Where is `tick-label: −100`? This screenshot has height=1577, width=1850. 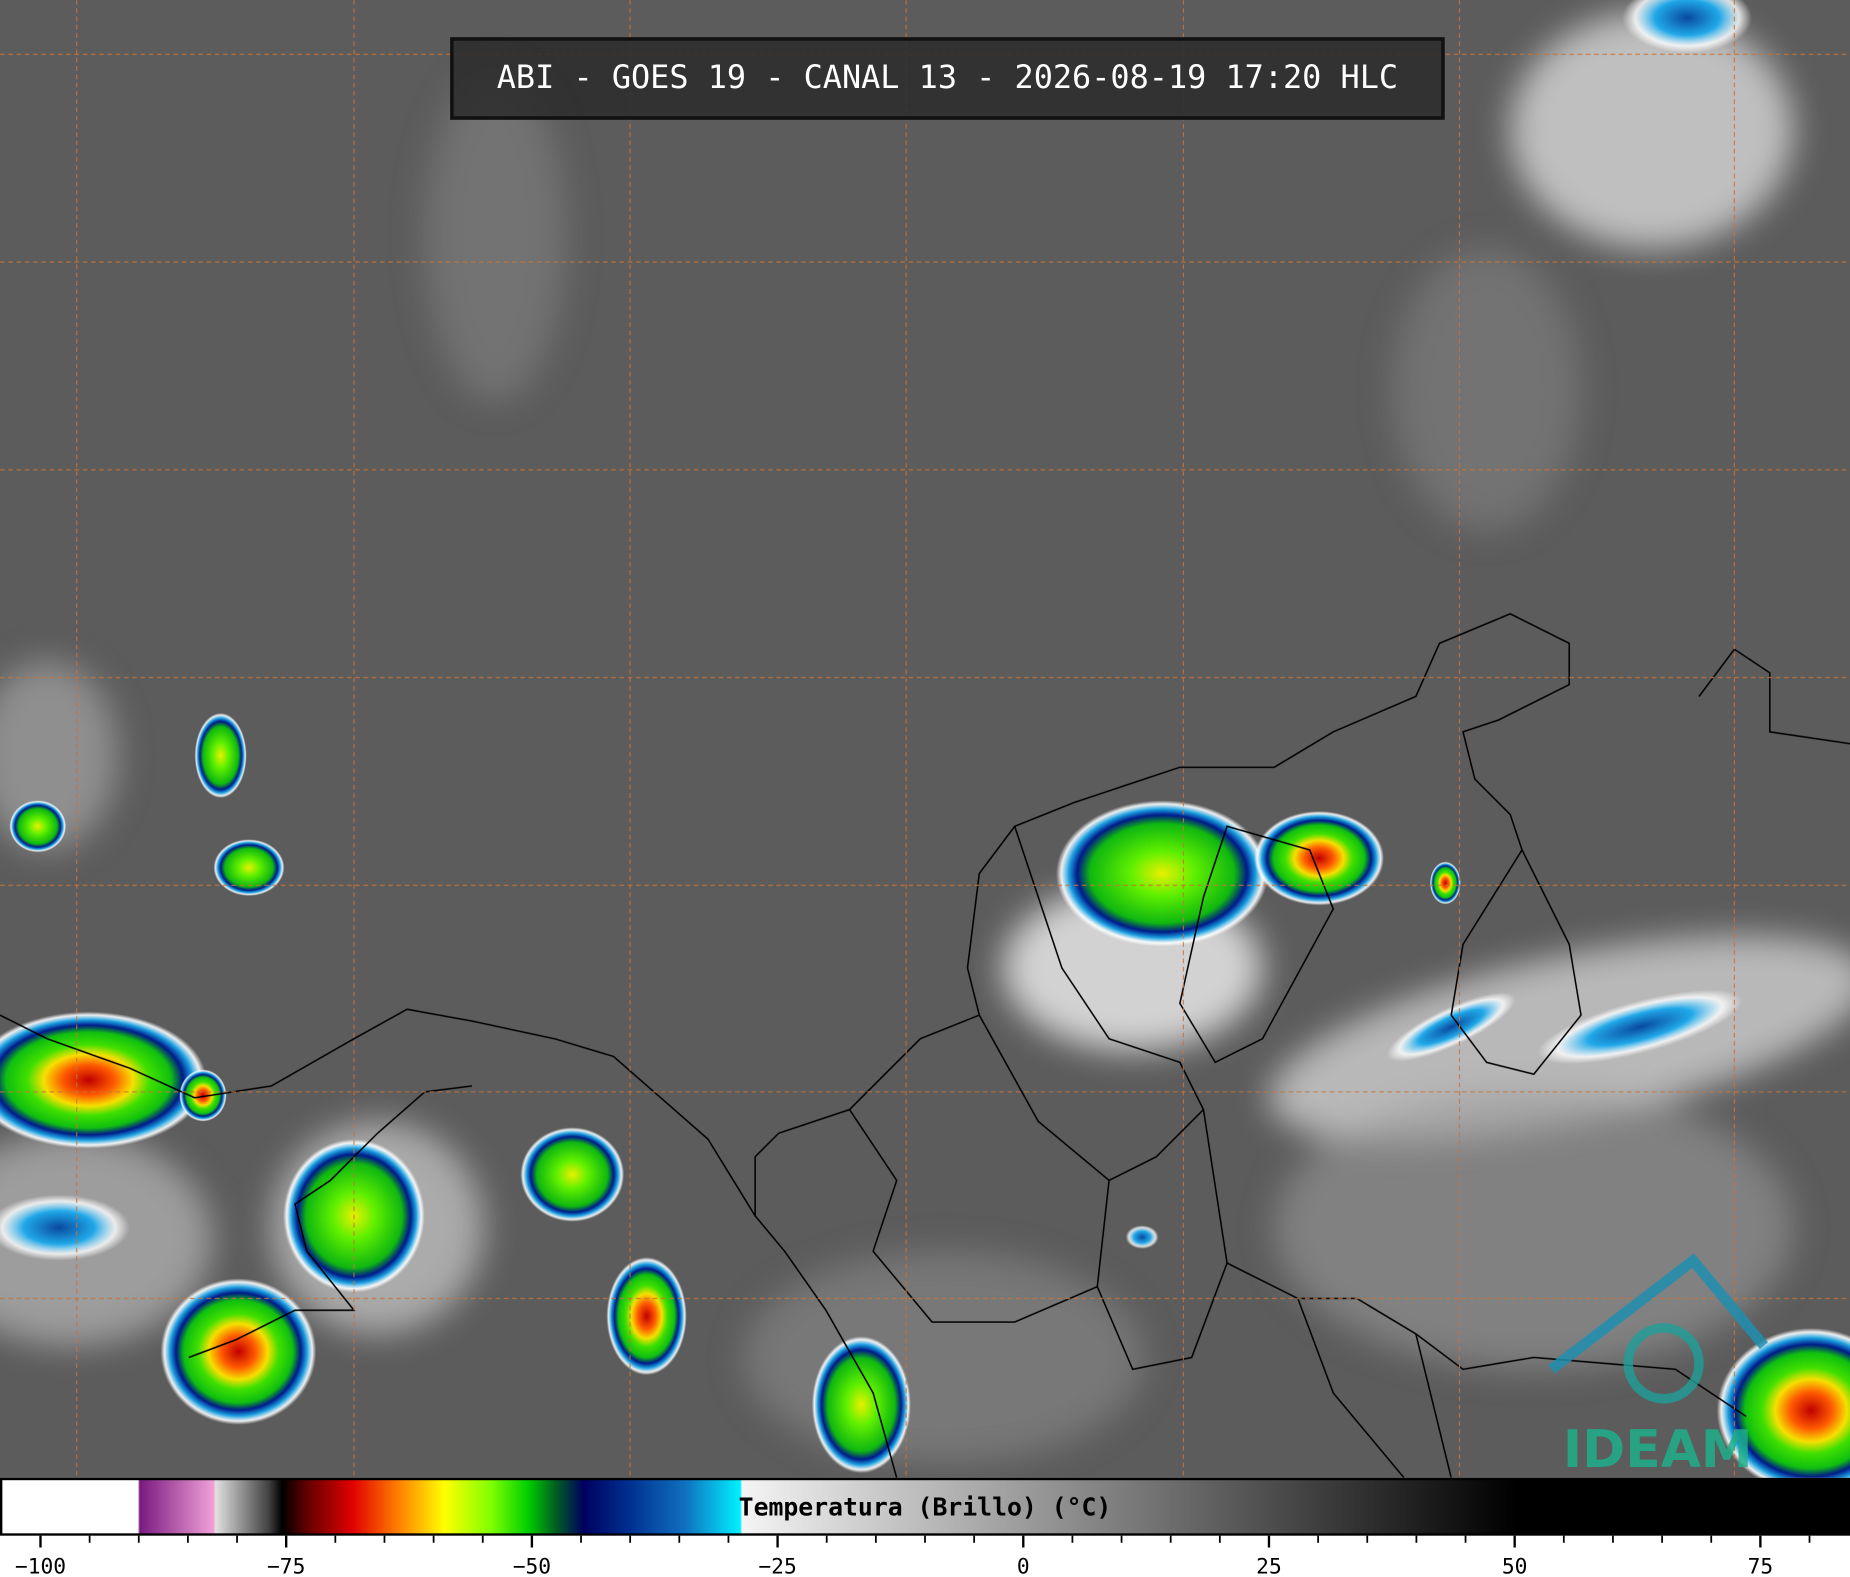
tick-label: −100 is located at coordinates (40, 1566).